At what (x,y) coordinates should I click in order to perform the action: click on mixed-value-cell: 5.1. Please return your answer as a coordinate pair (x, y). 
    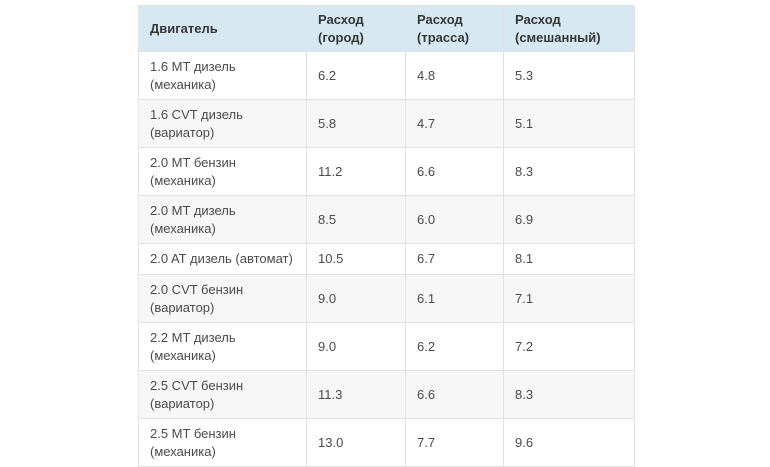
    Looking at the image, I should click on (569, 124).